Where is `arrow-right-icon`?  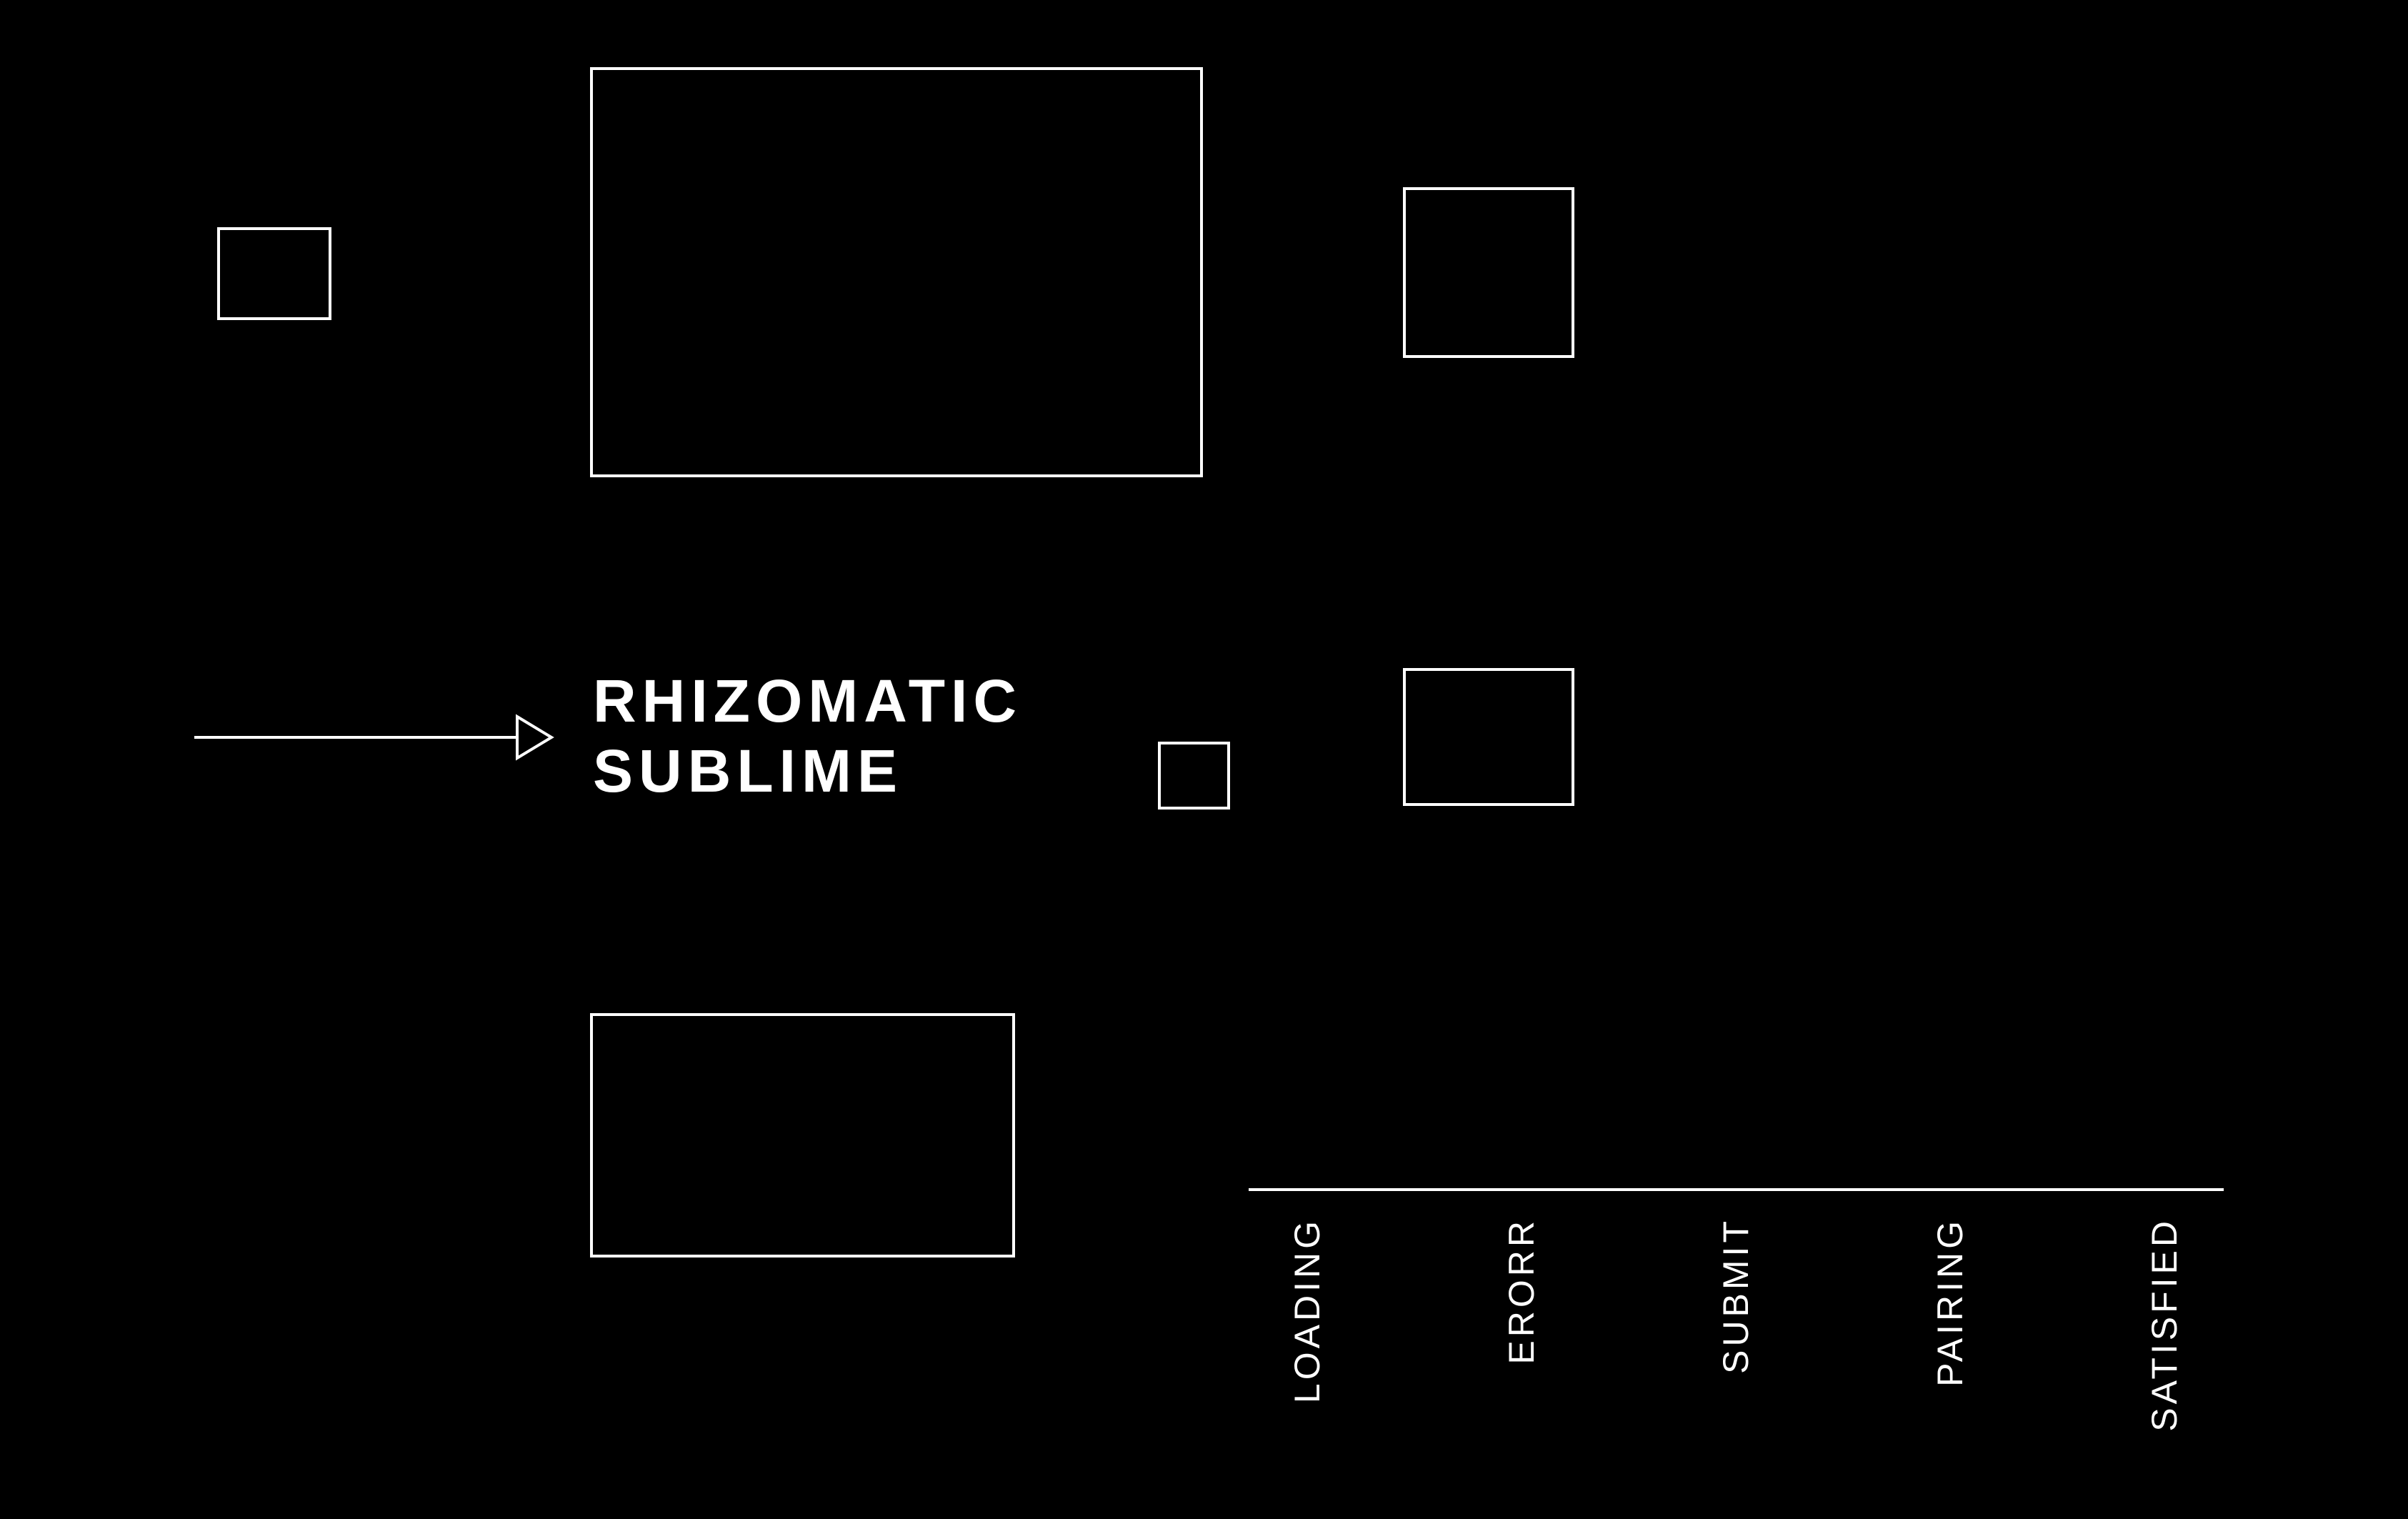
arrow-right-icon is located at coordinates (374, 737).